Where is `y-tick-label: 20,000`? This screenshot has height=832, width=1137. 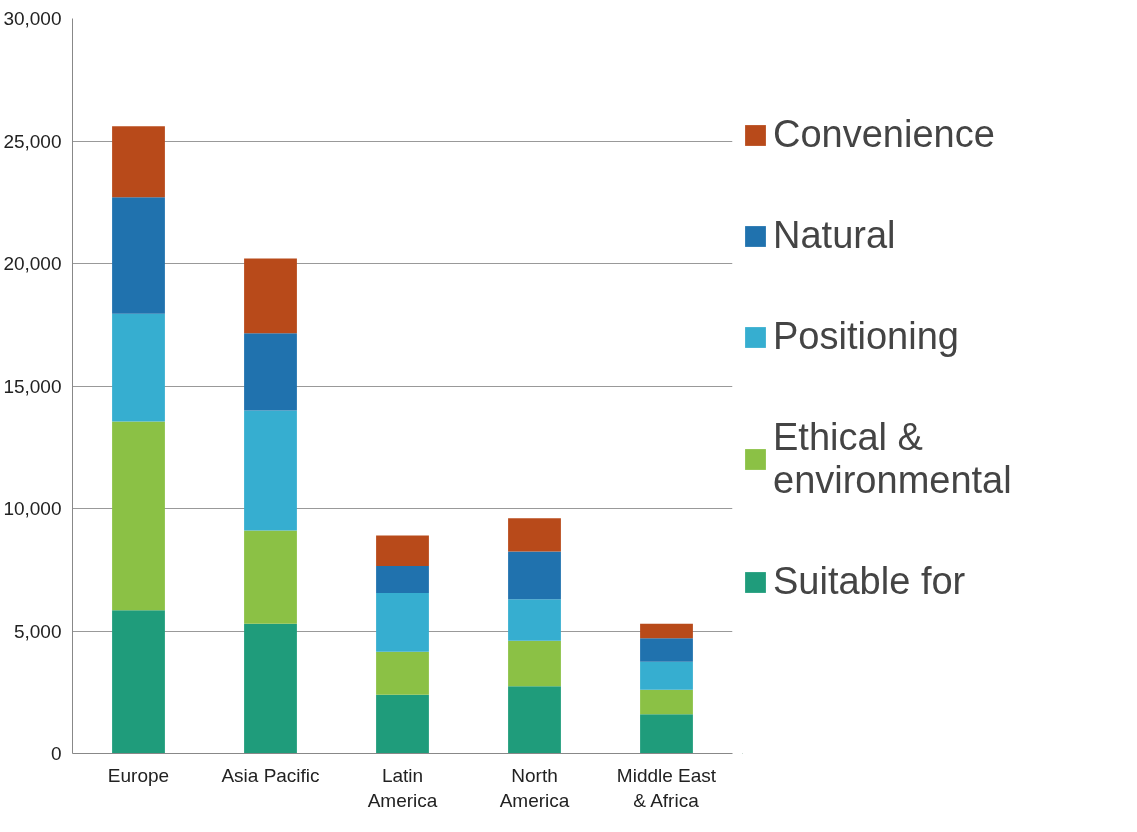
y-tick-label: 20,000 is located at coordinates (32, 263).